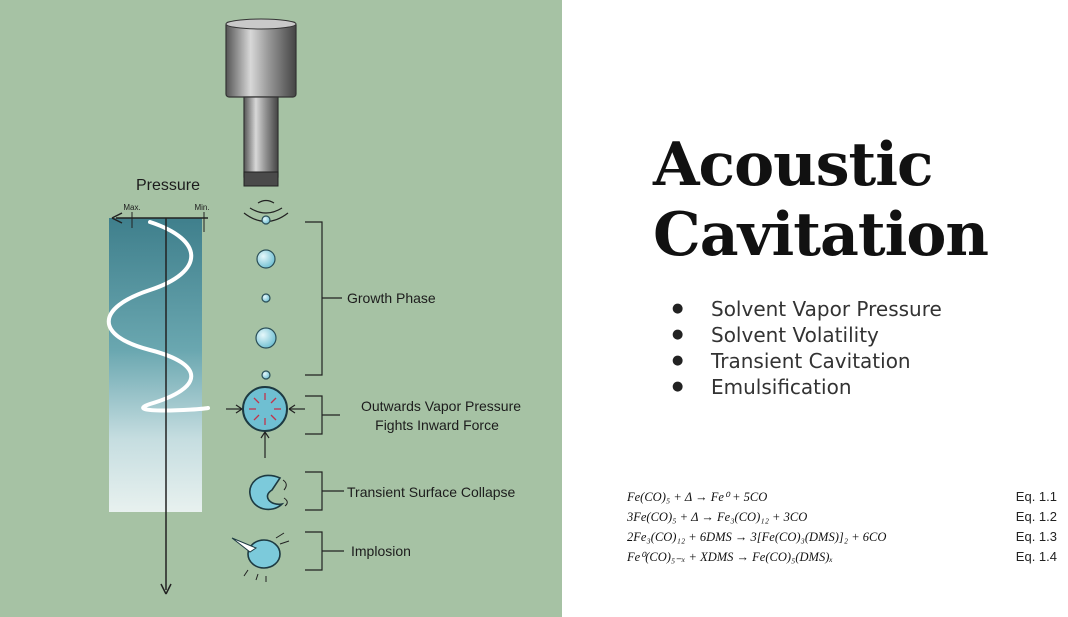  What do you see at coordinates (268, 492) in the screenshot?
I see `collapsing-bubble` at bounding box center [268, 492].